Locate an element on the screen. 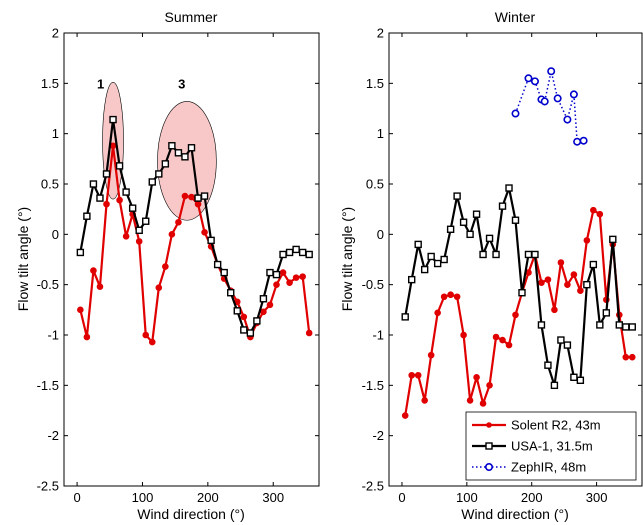  legend-label-1: USA-1, 31.5m is located at coordinates (552, 446).